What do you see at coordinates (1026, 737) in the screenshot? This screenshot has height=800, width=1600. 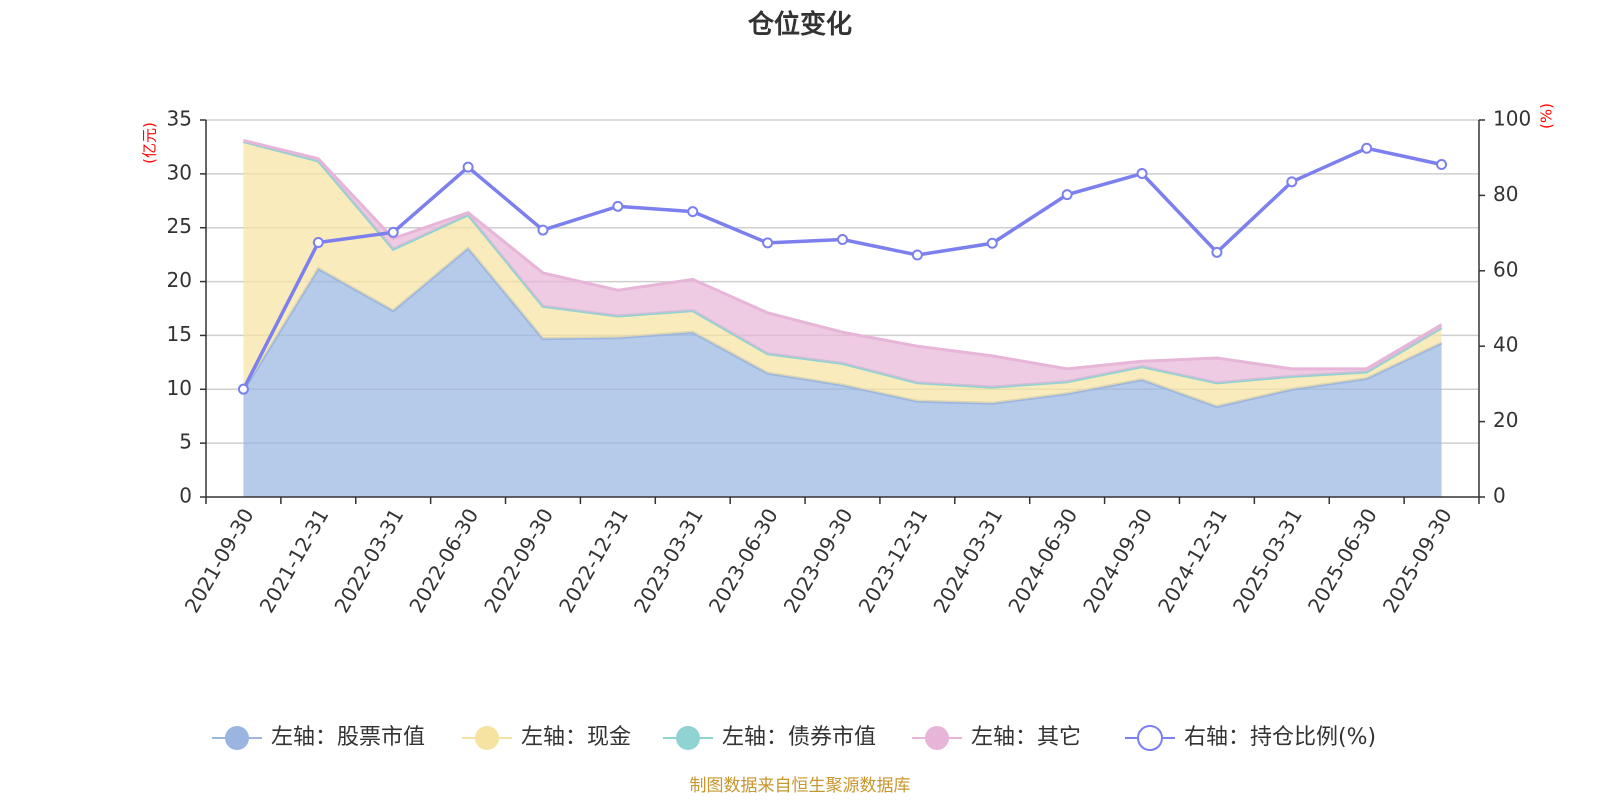 I see `legend-label: 左轴：其它` at bounding box center [1026, 737].